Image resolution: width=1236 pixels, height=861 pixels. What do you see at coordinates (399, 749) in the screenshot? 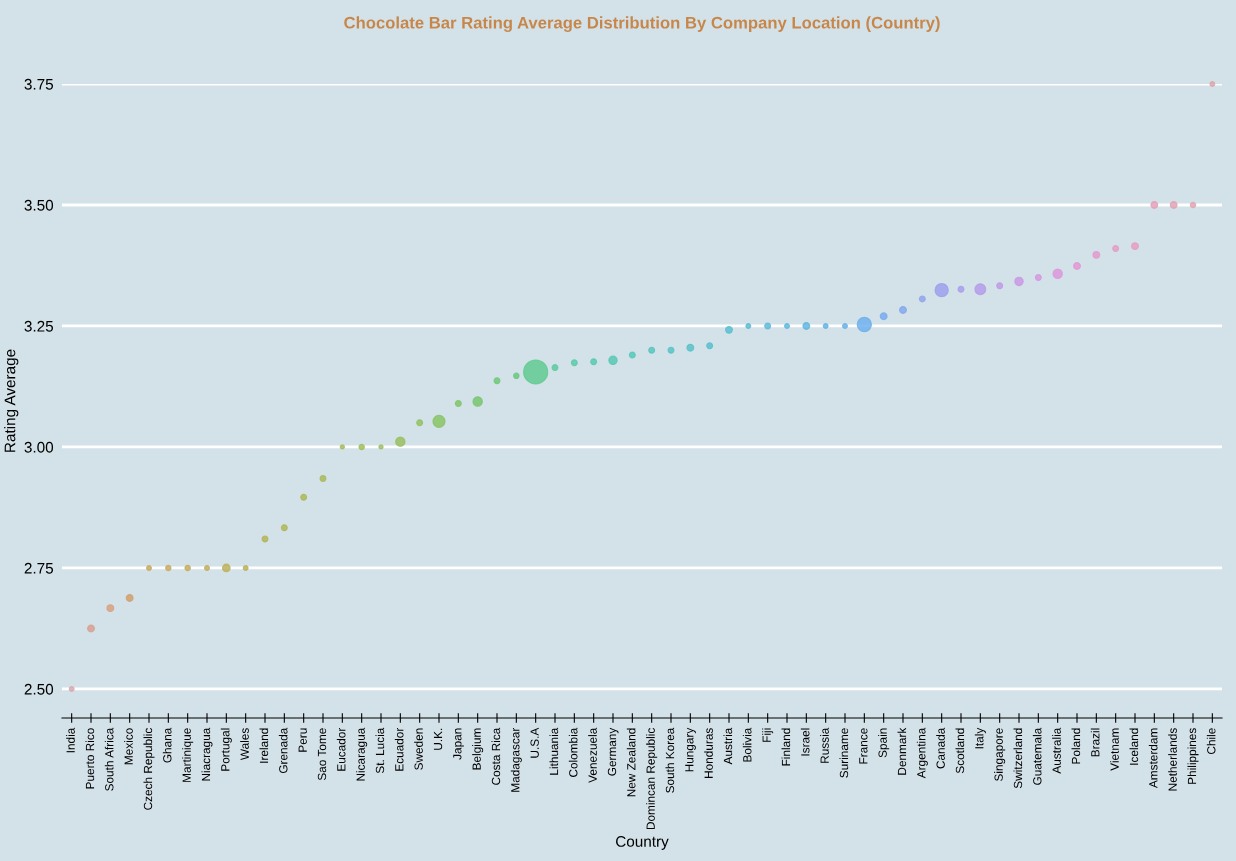
I see `x-tick-label: Ecuador` at bounding box center [399, 749].